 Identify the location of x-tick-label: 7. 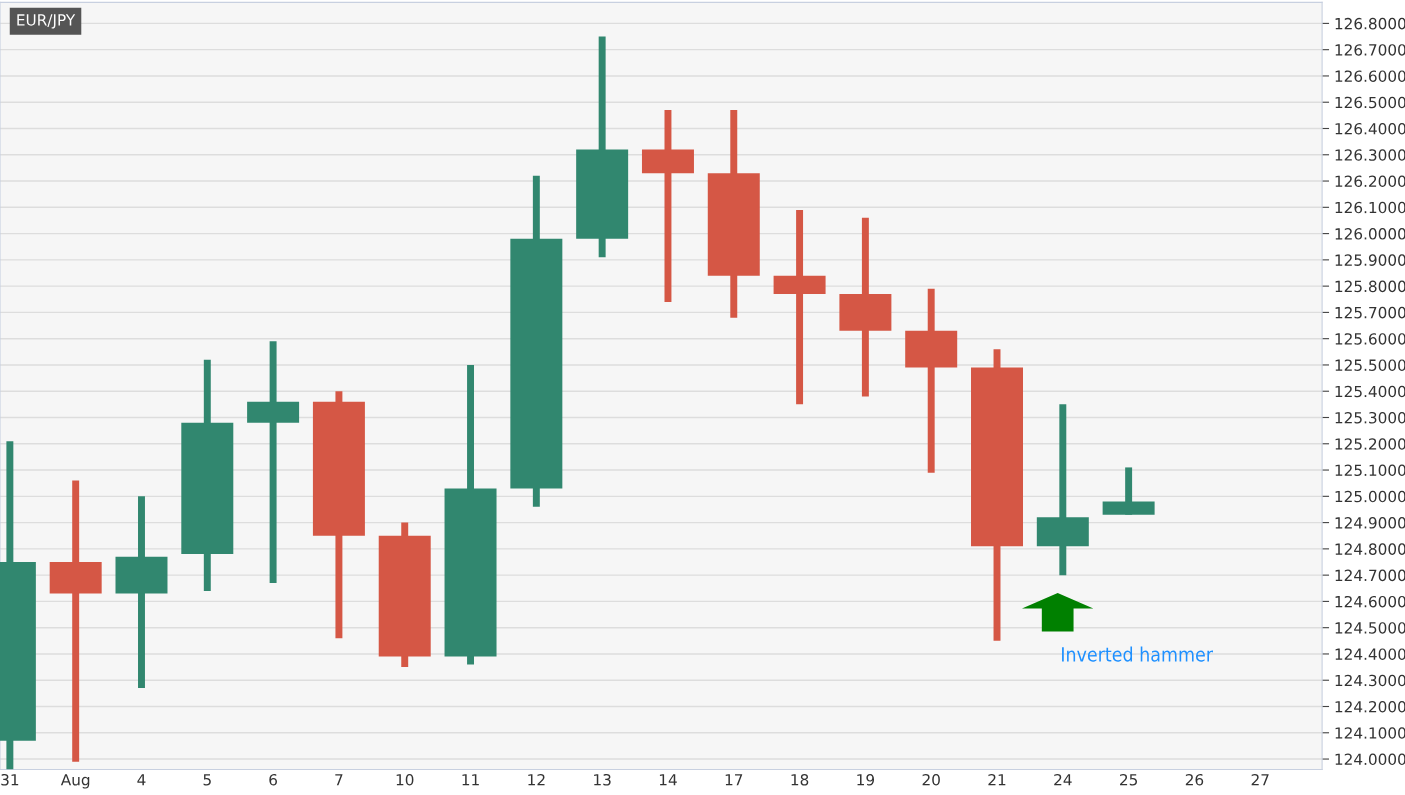
(339, 780).